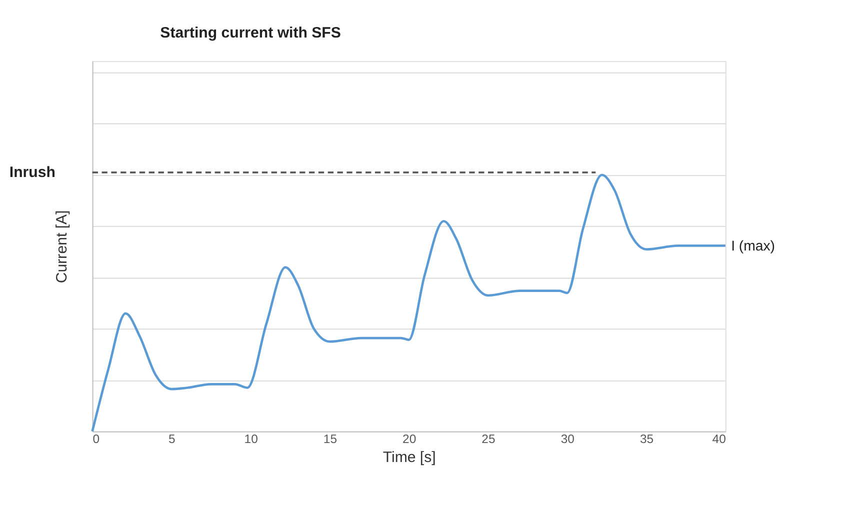  I want to click on x-tick-label: 5, so click(172, 439).